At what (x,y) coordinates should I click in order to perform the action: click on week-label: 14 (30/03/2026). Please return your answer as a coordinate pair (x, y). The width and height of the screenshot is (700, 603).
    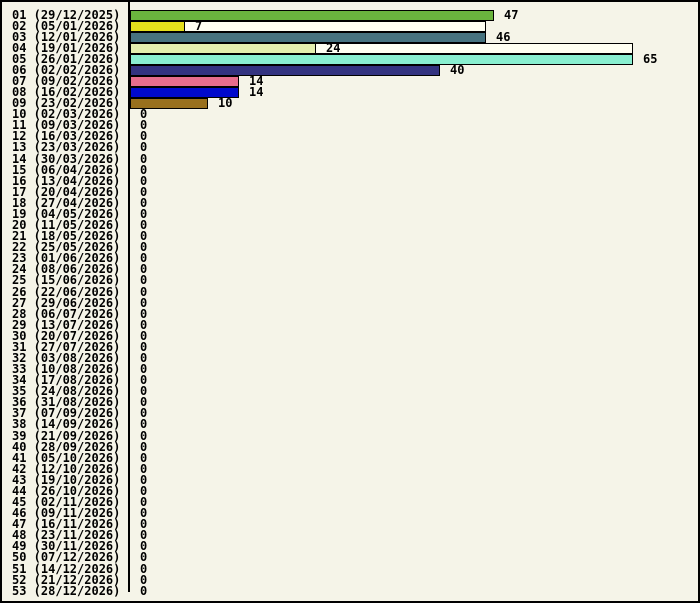
    Looking at the image, I should click on (66, 158).